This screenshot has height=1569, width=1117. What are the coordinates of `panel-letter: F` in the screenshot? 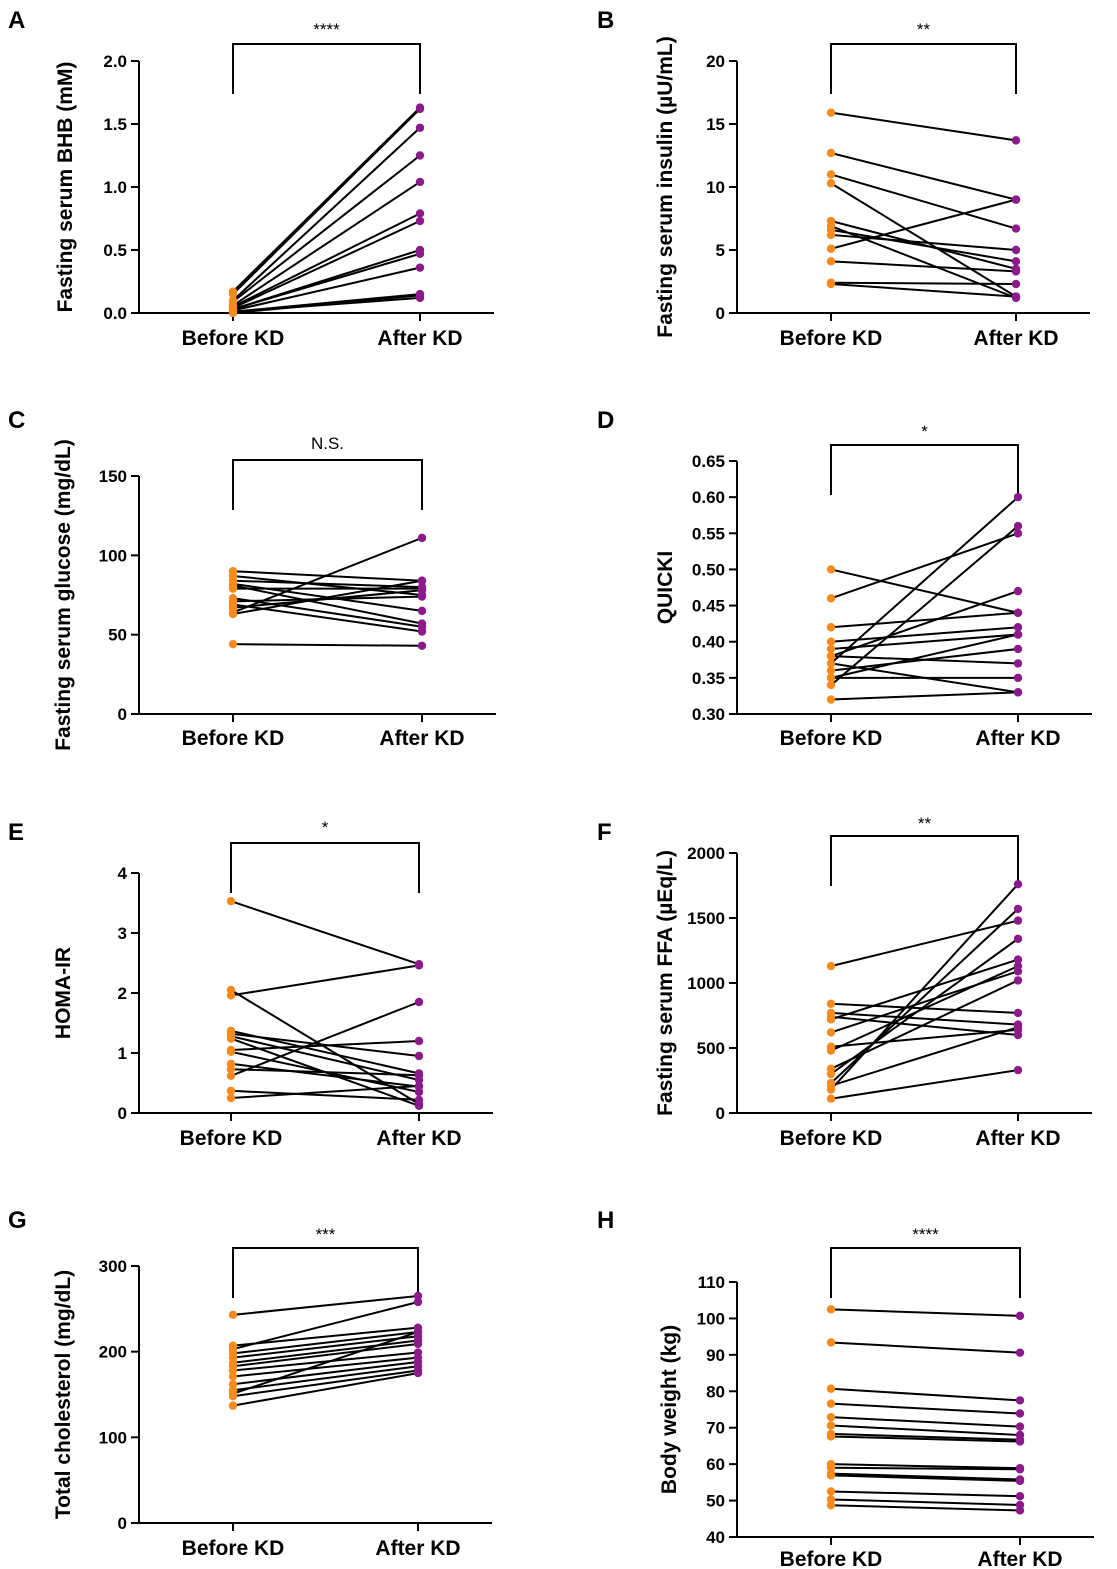 It's located at (604, 832).